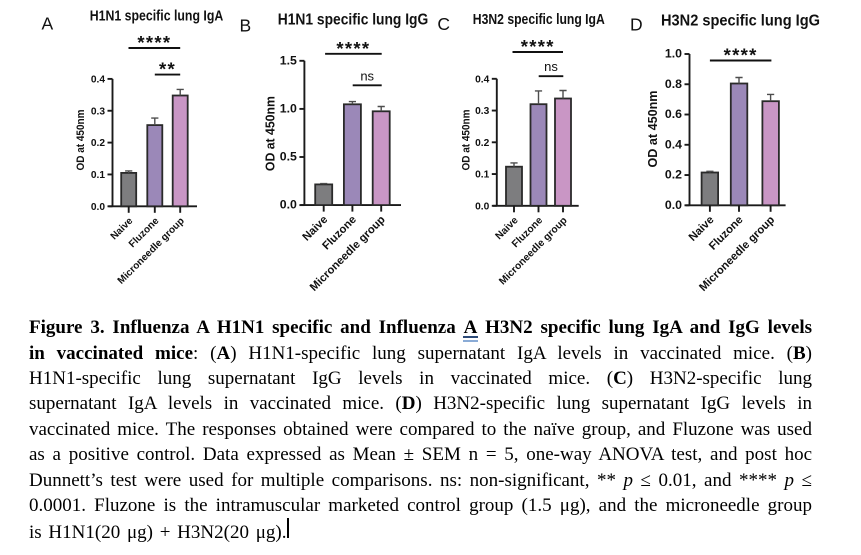 Image resolution: width=861 pixels, height=555 pixels. Describe the element at coordinates (636, 25) in the screenshot. I see `svg-text: D` at that location.